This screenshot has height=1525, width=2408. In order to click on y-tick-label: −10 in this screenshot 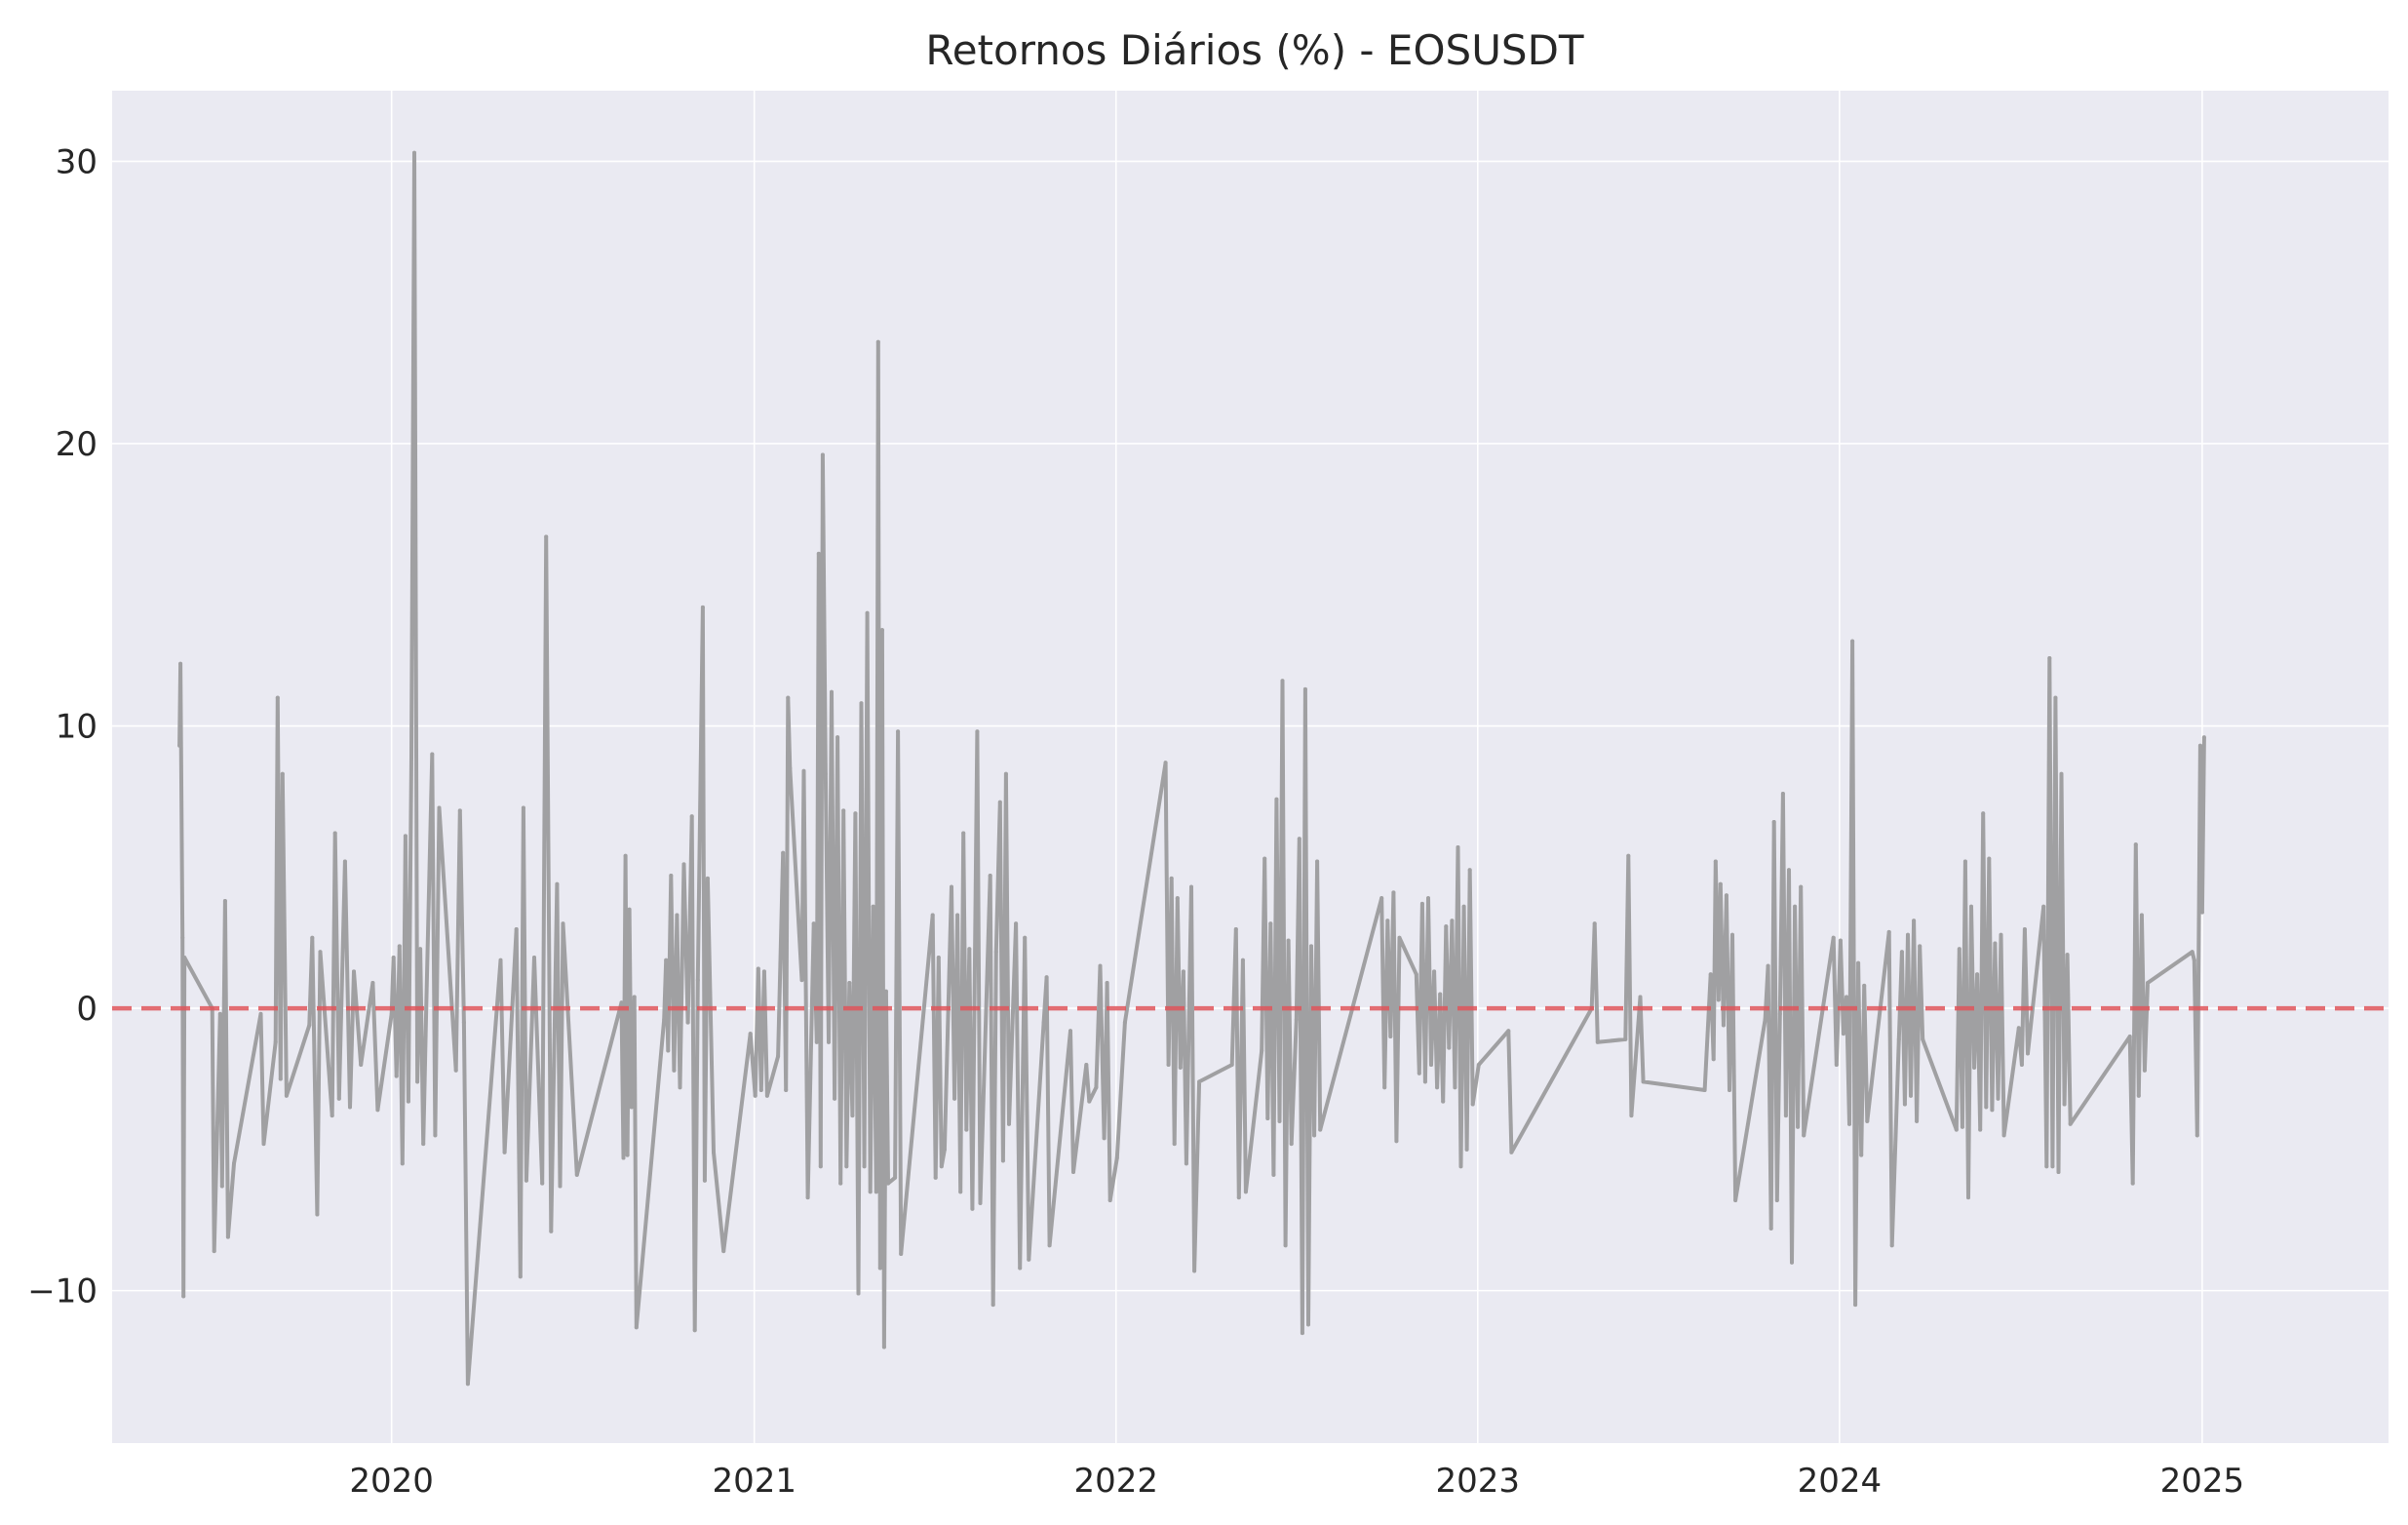, I will do `click(62, 1291)`.